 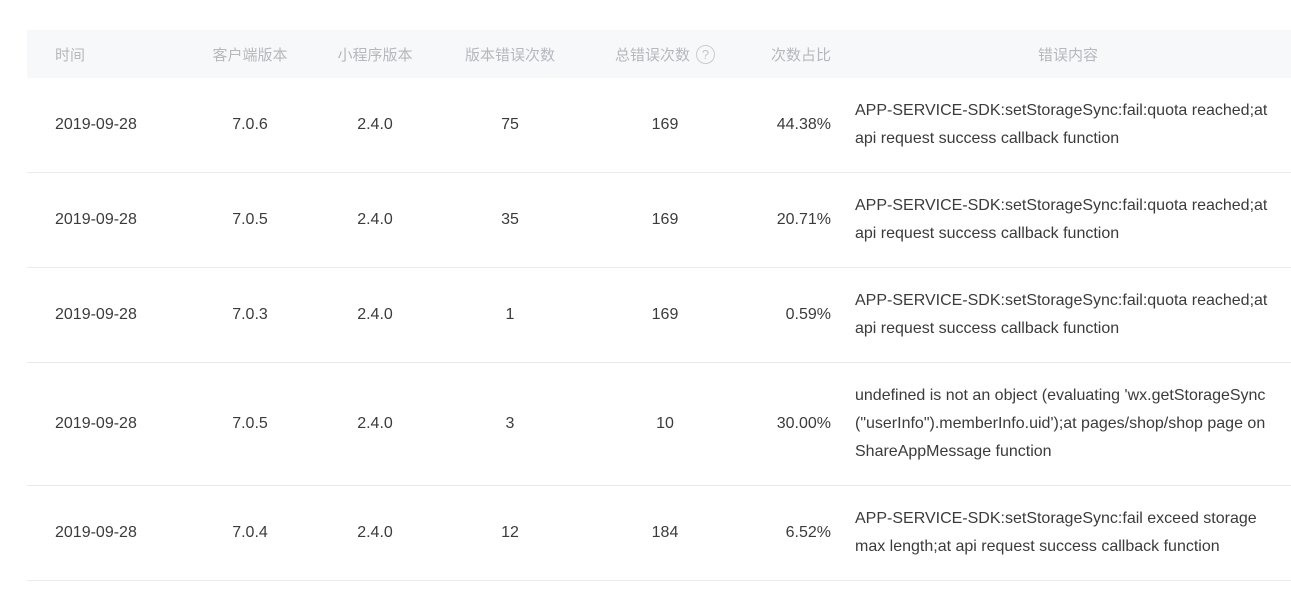 What do you see at coordinates (250, 55) in the screenshot?
I see `header-client-version: 客户端版本` at bounding box center [250, 55].